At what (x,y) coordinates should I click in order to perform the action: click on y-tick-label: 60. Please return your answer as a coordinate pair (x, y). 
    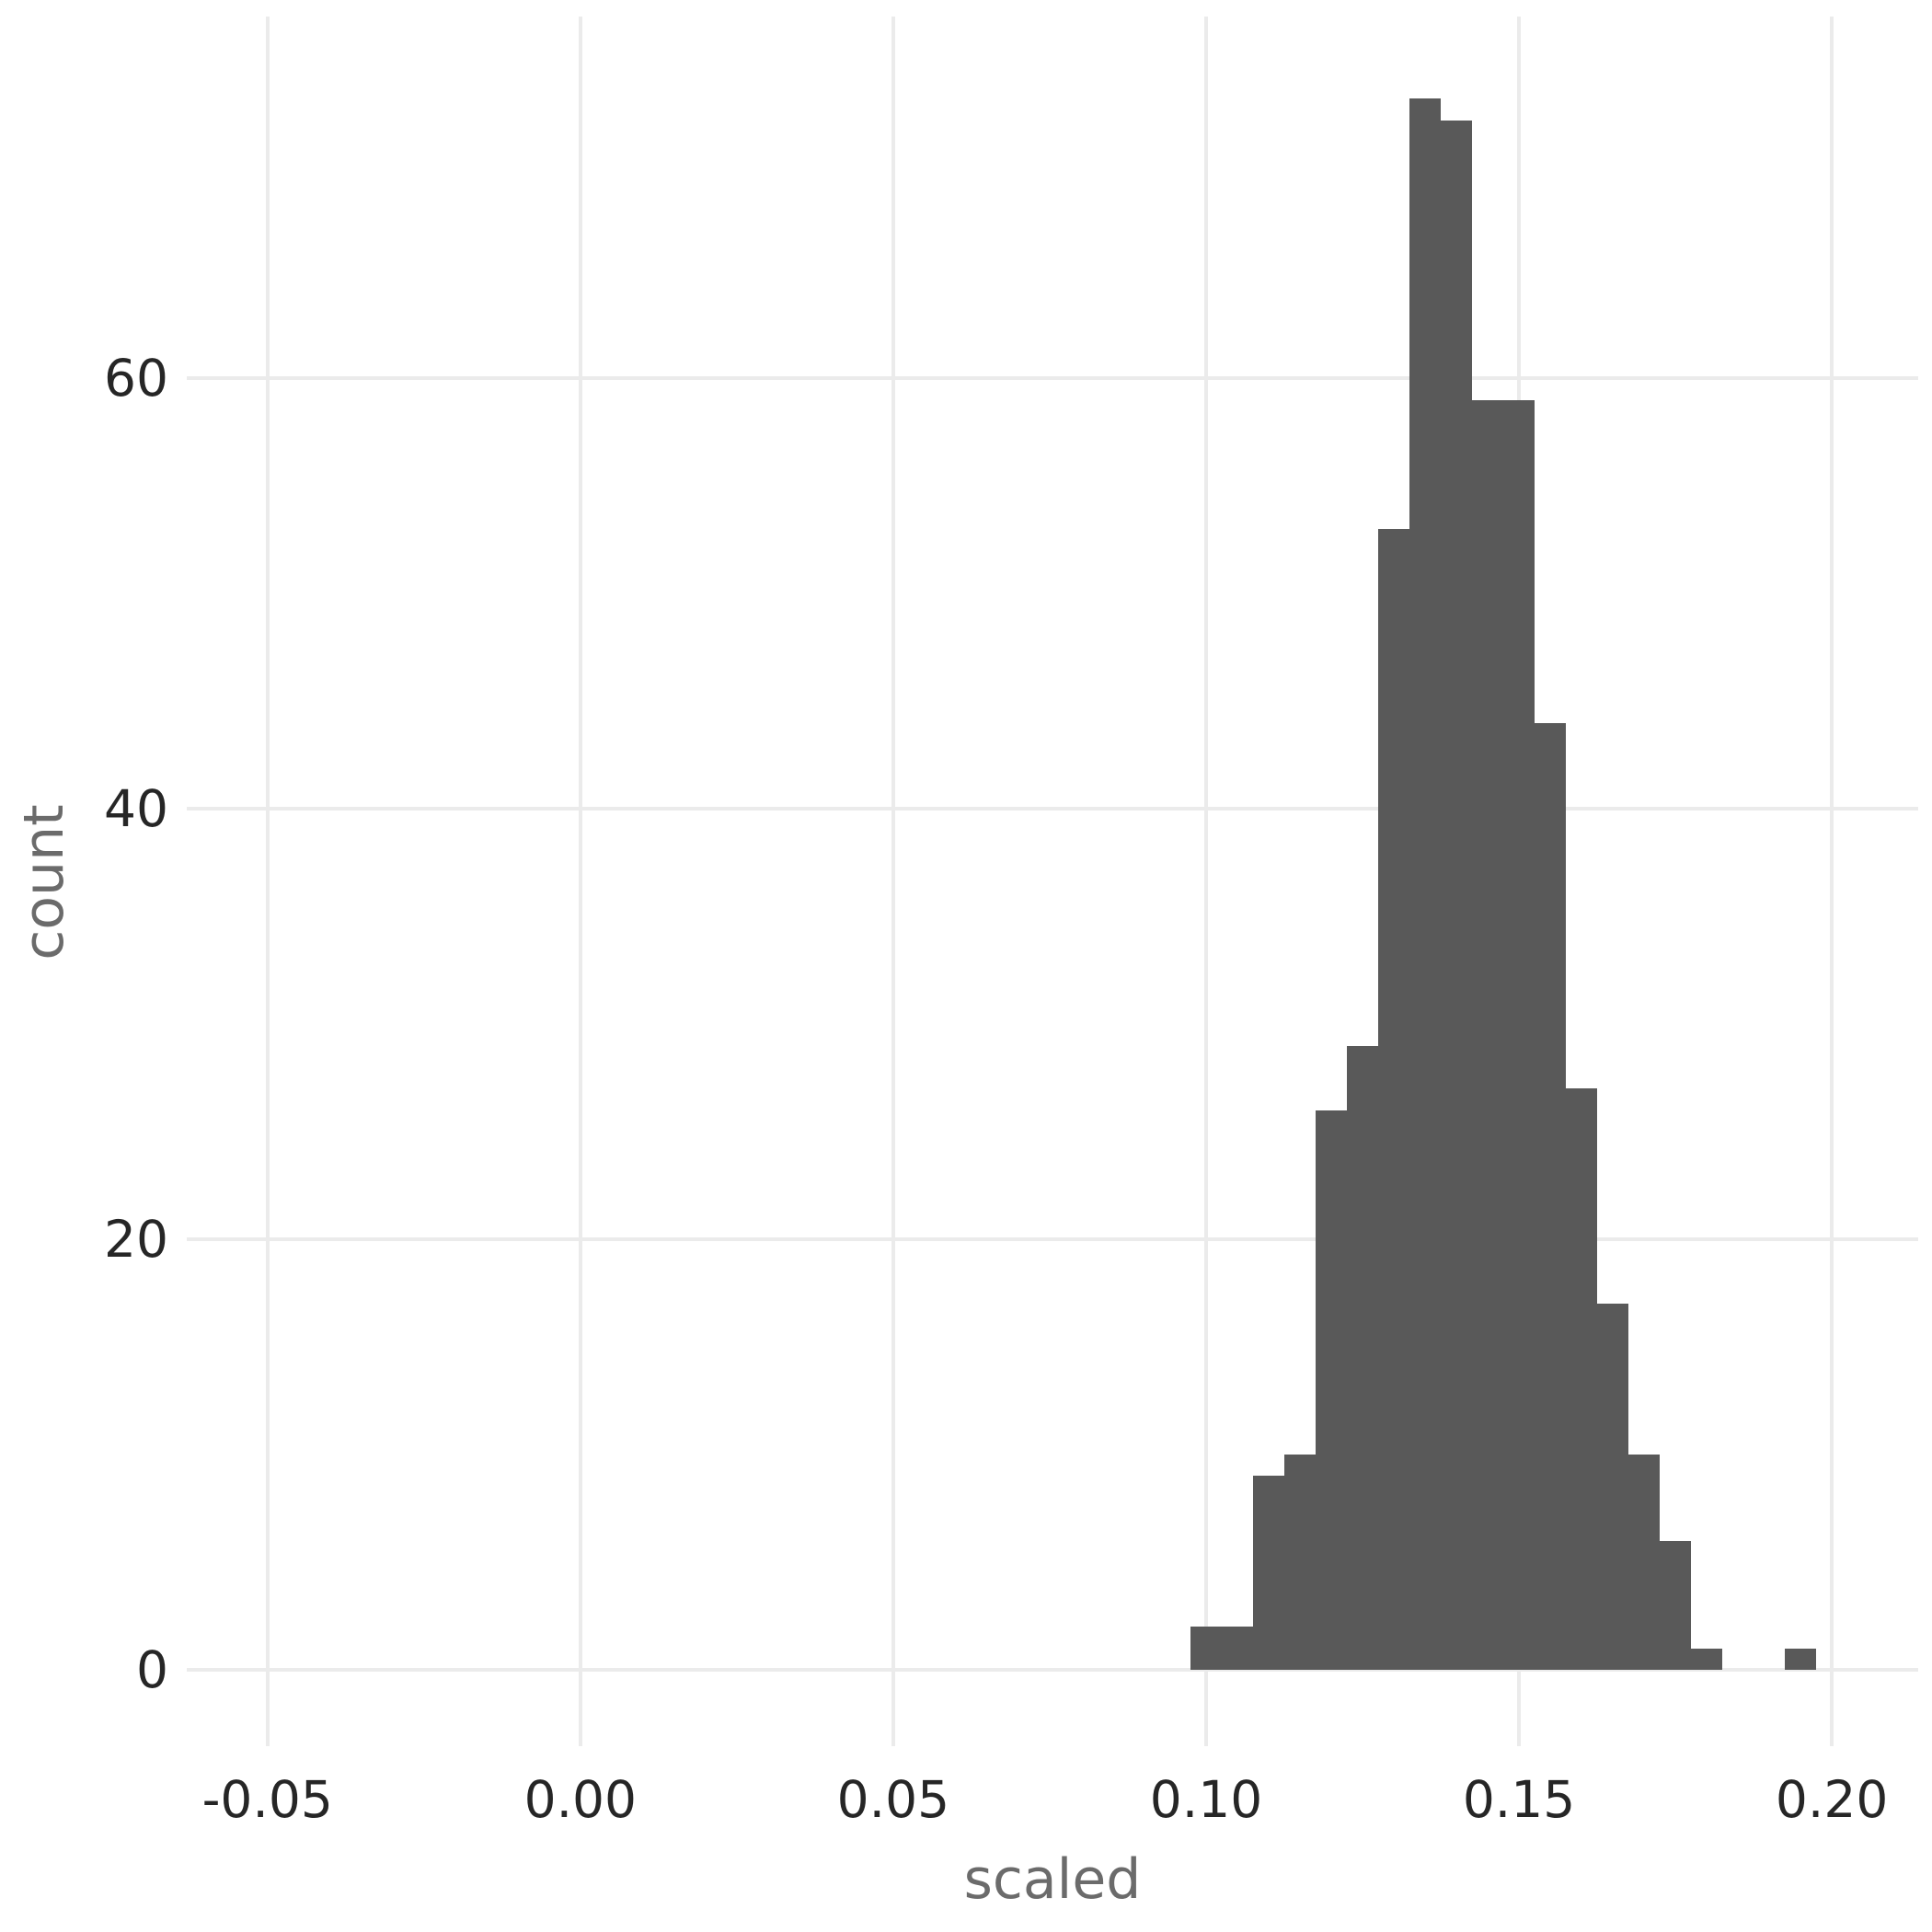
    Looking at the image, I should click on (136, 378).